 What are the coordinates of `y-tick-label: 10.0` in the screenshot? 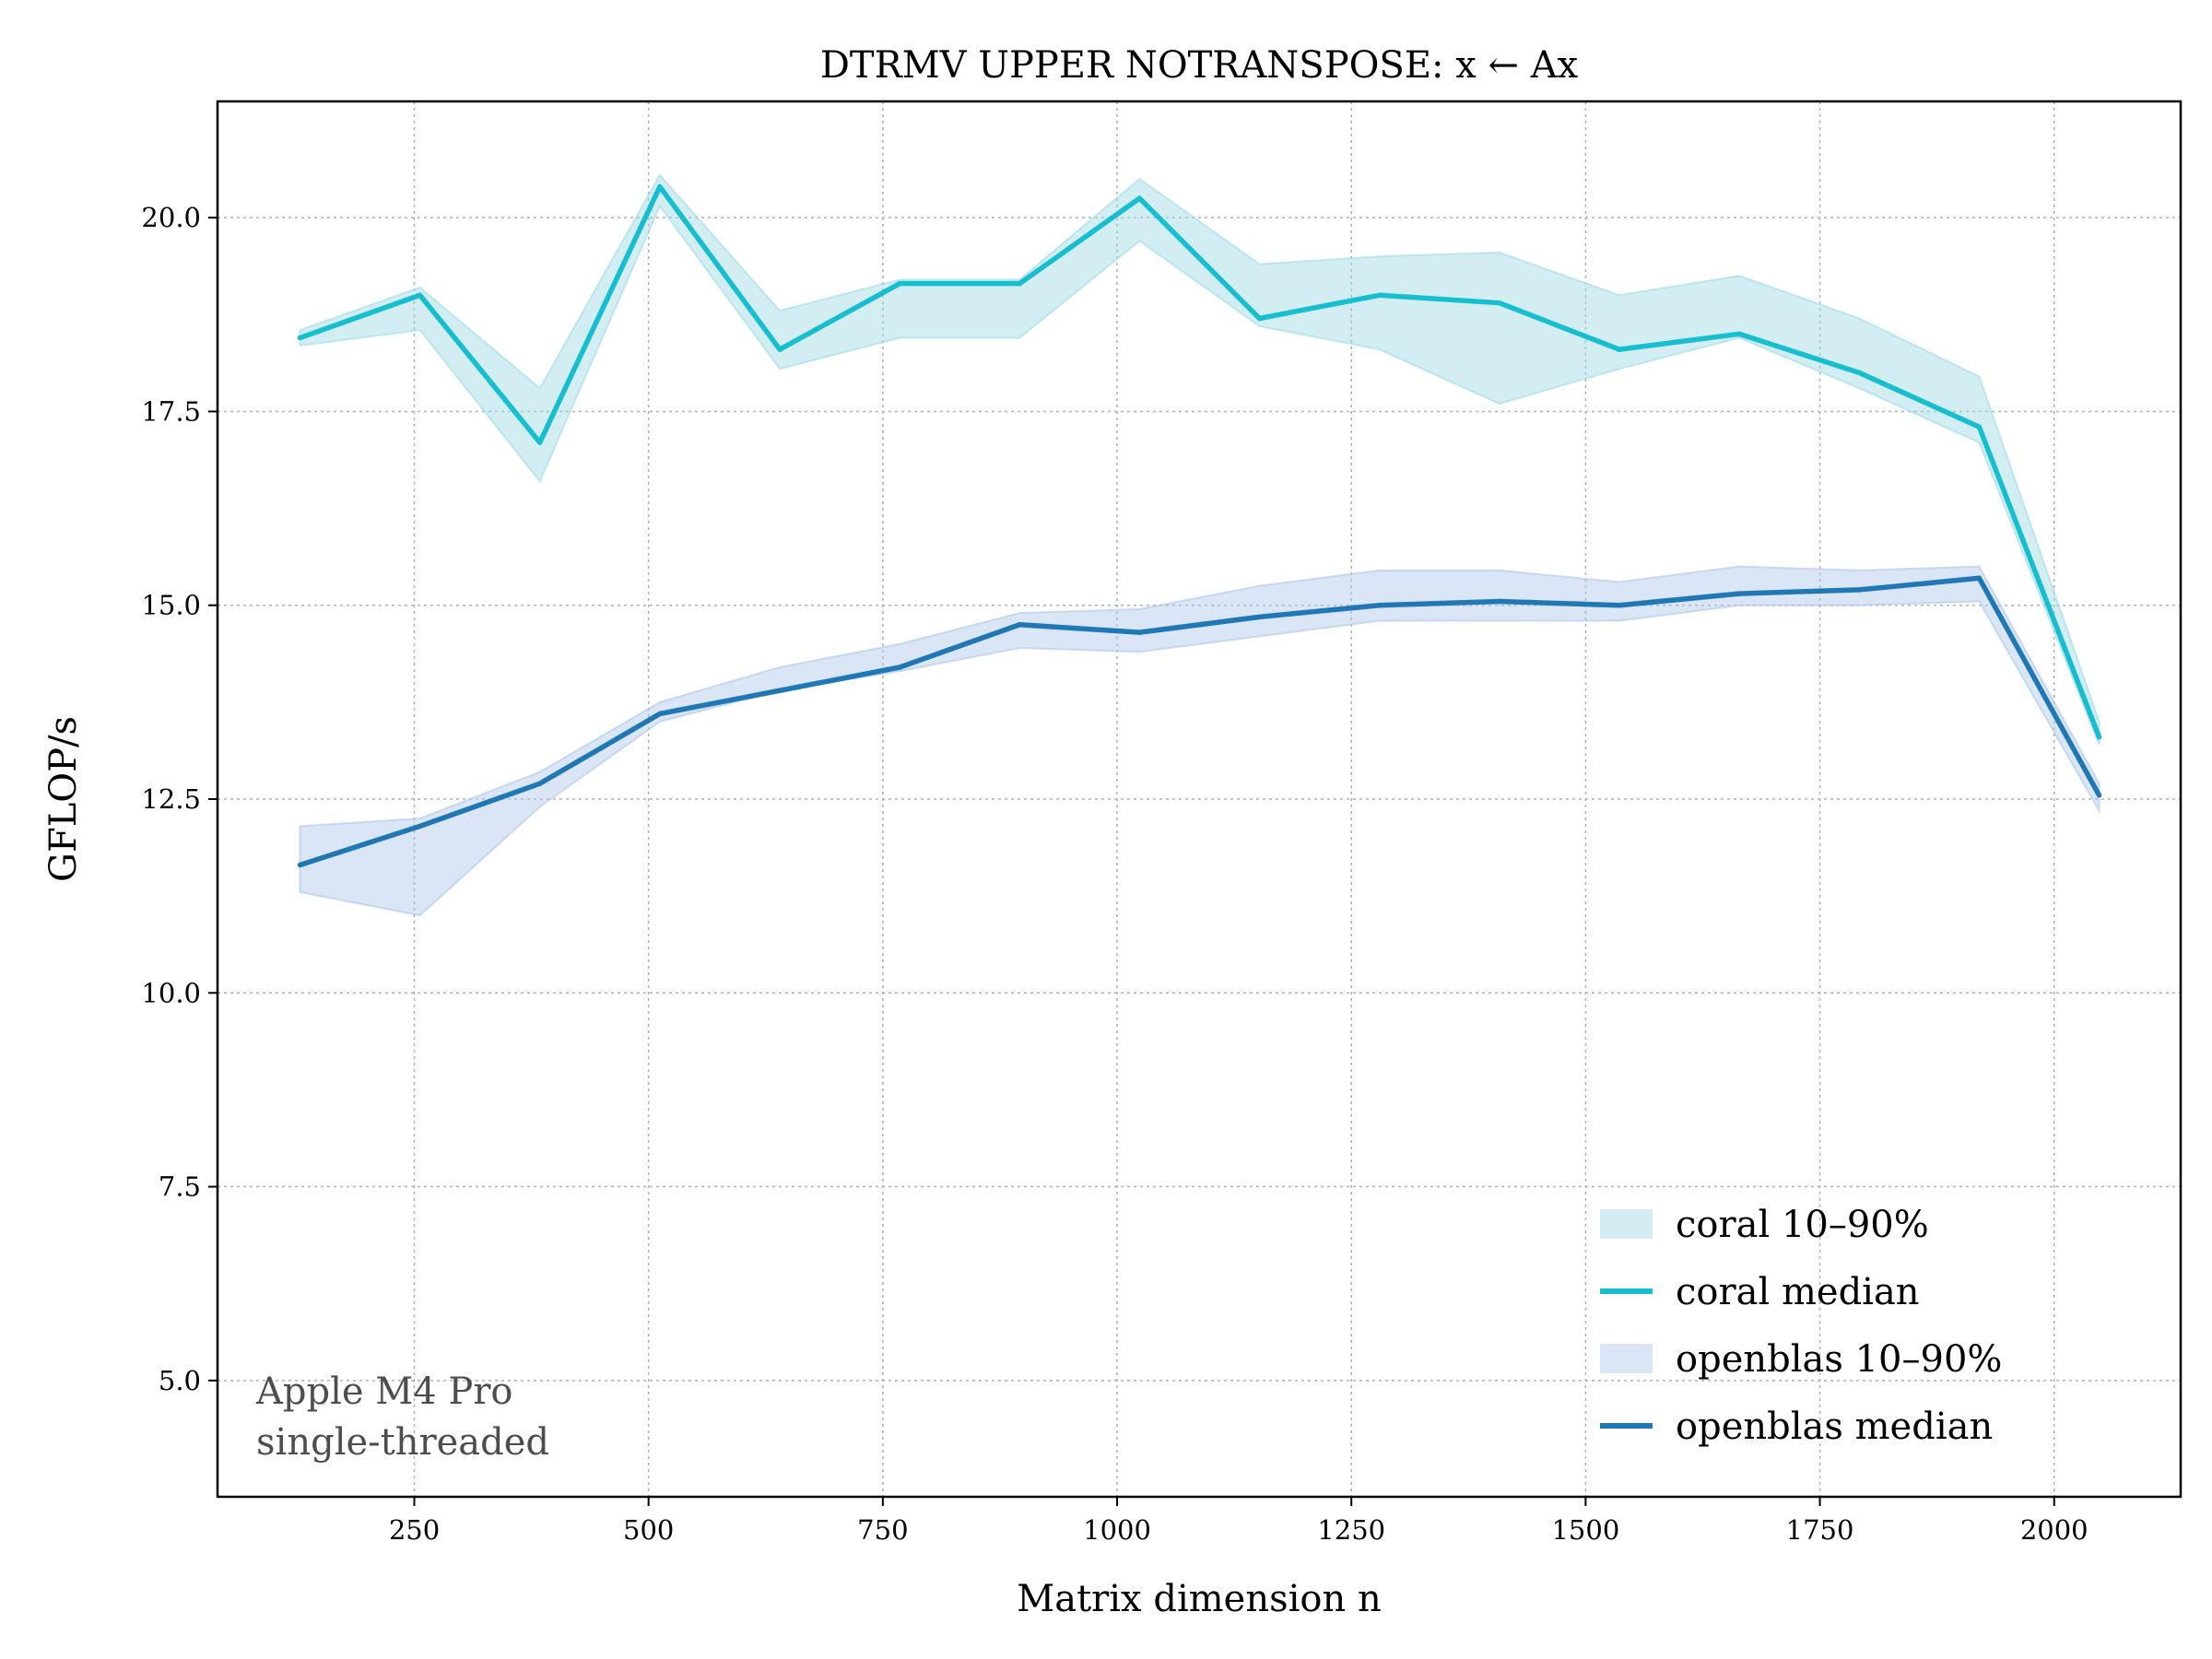 It's located at (171, 992).